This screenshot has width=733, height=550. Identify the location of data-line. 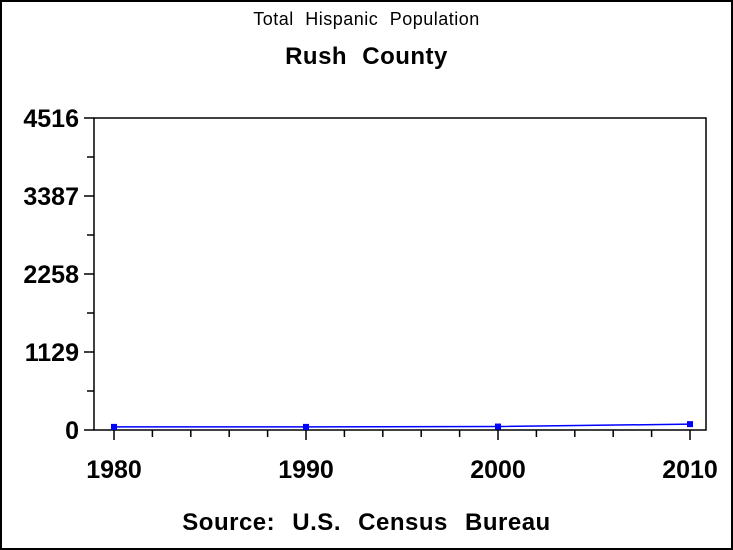
(402, 425).